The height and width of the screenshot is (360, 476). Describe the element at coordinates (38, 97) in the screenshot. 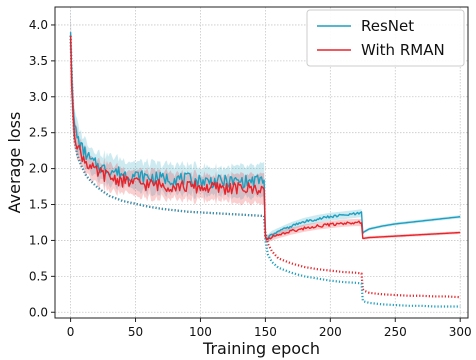

I see `y-tick-label: 3.0` at that location.